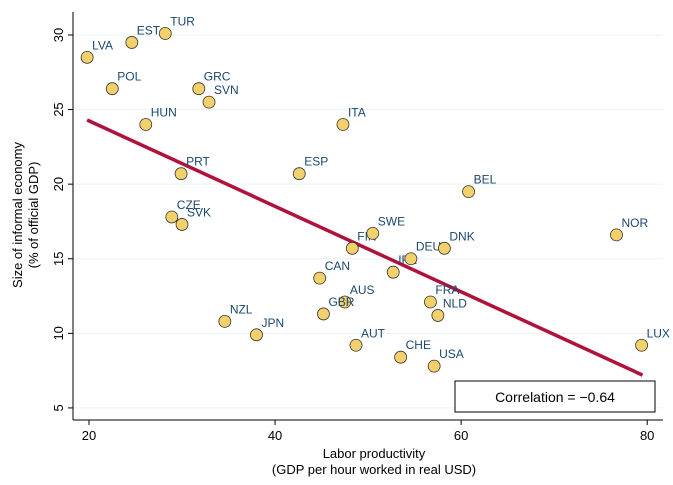 The height and width of the screenshot is (485, 673). I want to click on point-label: POL, so click(129, 77).